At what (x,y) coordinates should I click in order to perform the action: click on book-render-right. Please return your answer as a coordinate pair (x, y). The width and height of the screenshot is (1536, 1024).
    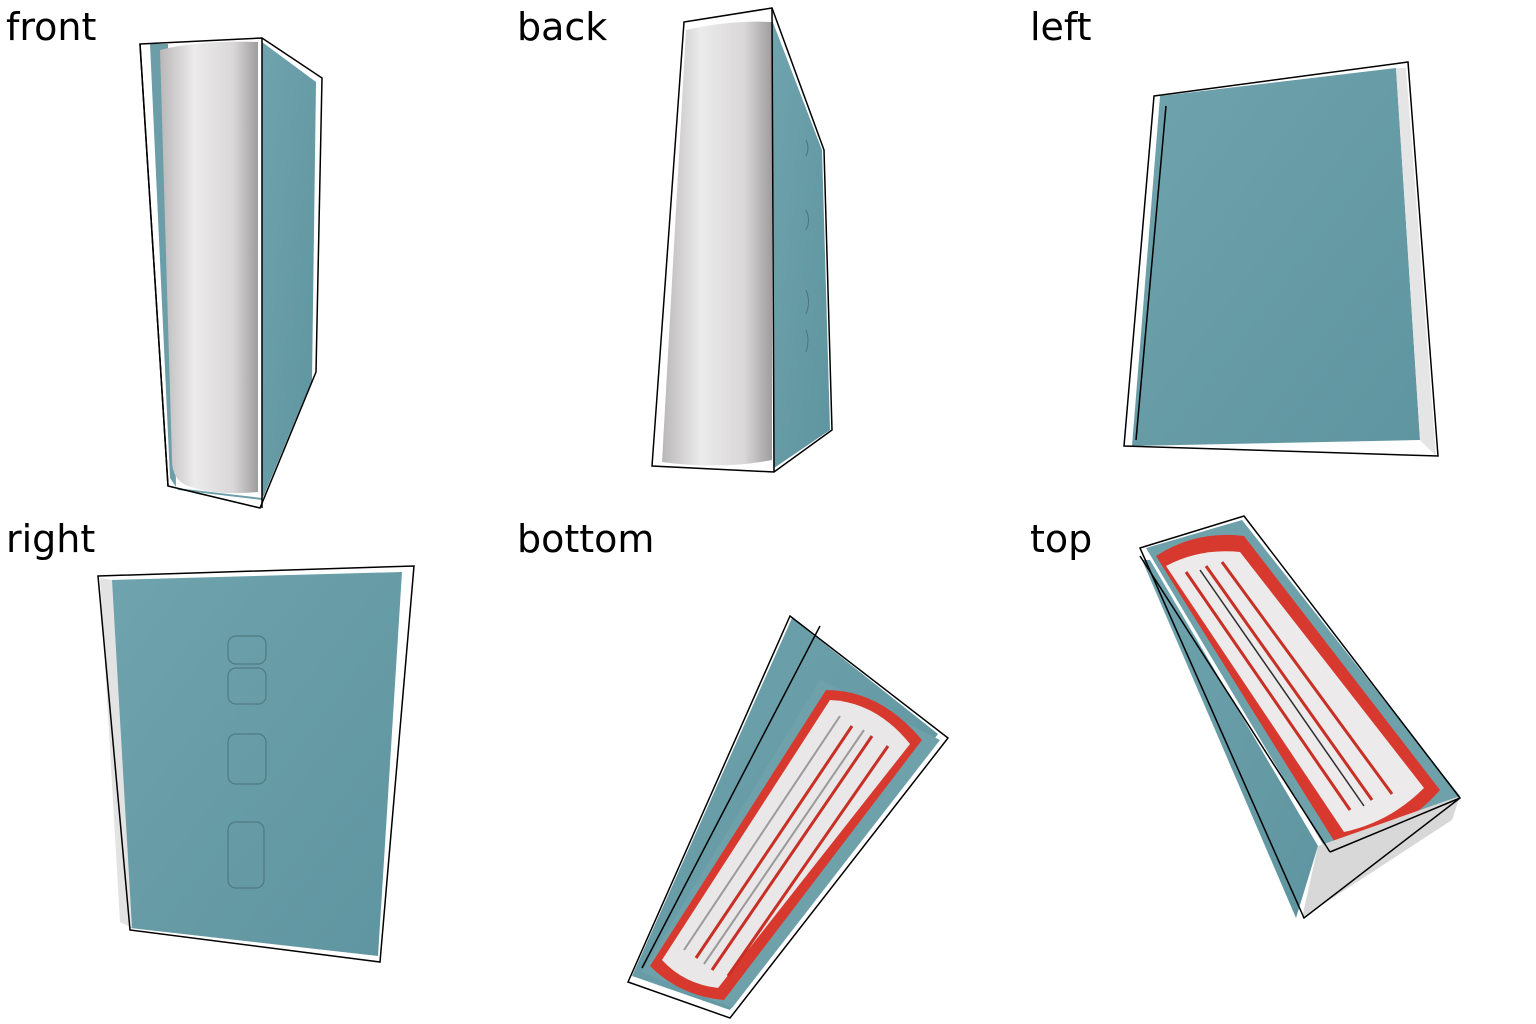
    Looking at the image, I should click on (256, 764).